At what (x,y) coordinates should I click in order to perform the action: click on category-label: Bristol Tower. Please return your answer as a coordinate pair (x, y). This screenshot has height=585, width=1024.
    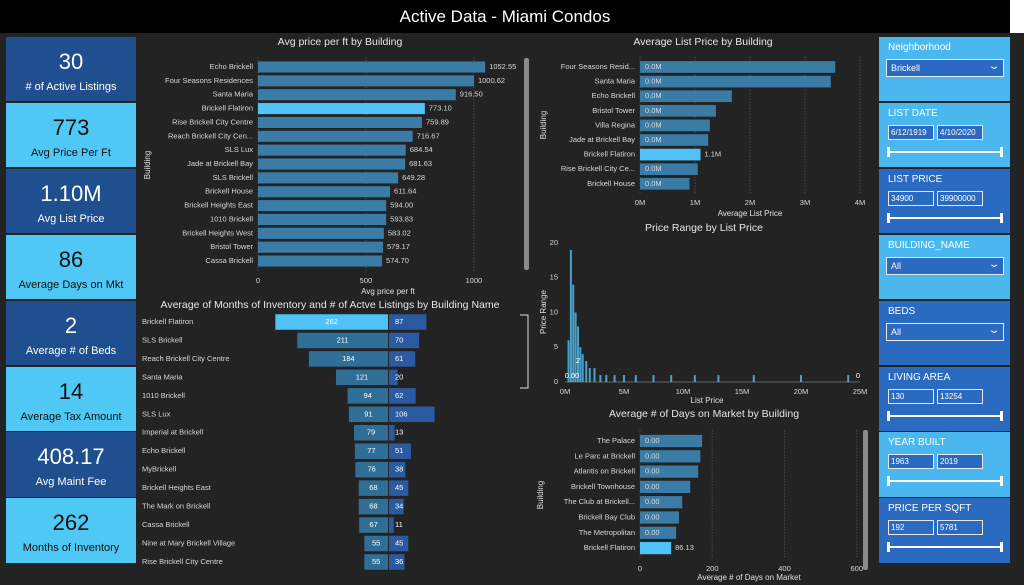
    Looking at the image, I should click on (231, 246).